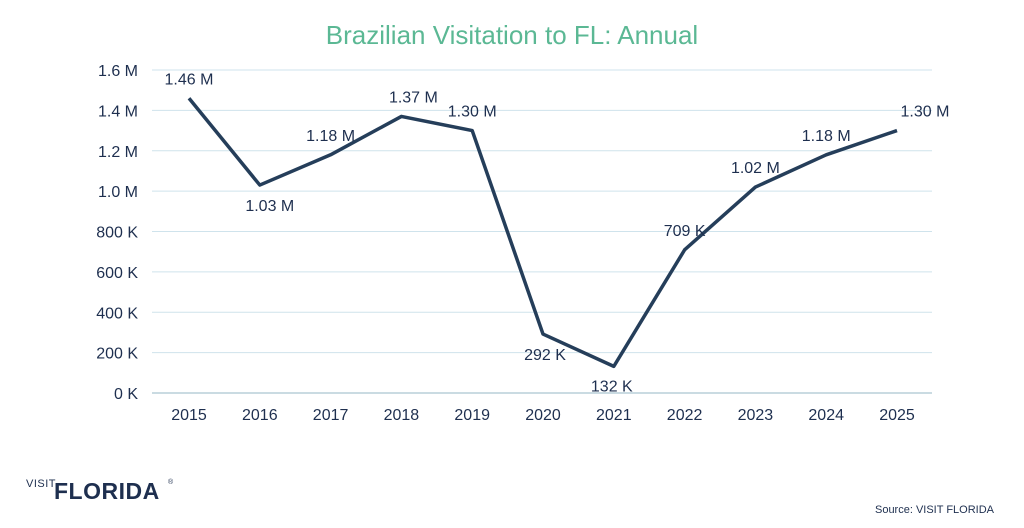 The height and width of the screenshot is (528, 1024). What do you see at coordinates (118, 192) in the screenshot?
I see `y-tick-label: 1.0 M` at bounding box center [118, 192].